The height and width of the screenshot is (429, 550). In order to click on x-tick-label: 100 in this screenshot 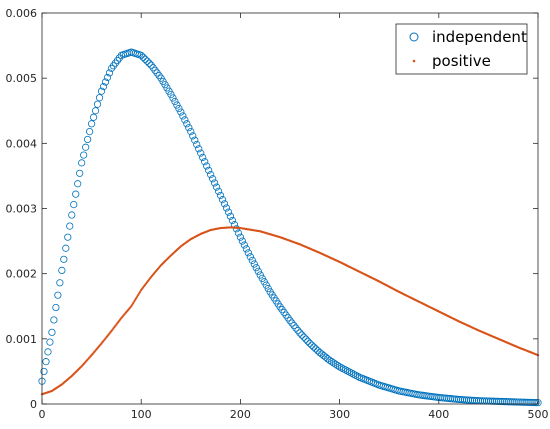, I will do `click(141, 414)`.